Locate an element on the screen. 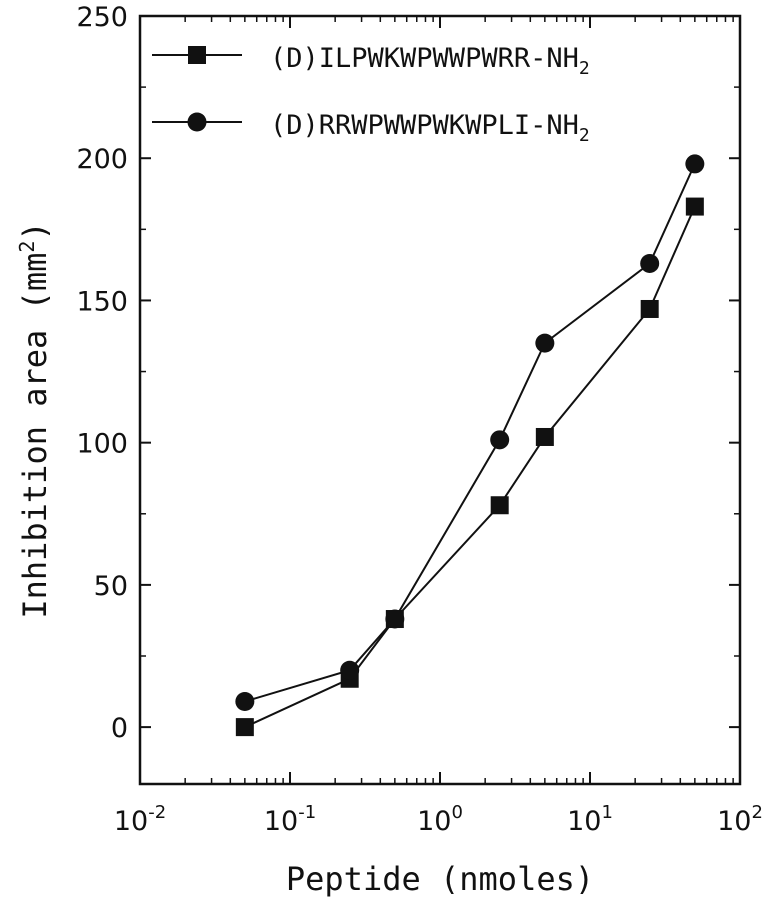  y-tick-label: 150 is located at coordinates (102, 301).